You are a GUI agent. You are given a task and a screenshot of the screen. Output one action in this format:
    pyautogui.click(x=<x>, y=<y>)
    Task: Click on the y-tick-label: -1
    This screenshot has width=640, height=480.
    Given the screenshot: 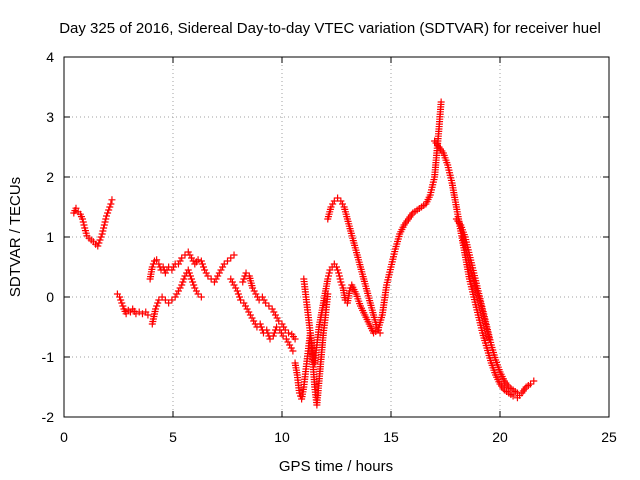 What is the action you would take?
    pyautogui.click(x=48, y=357)
    